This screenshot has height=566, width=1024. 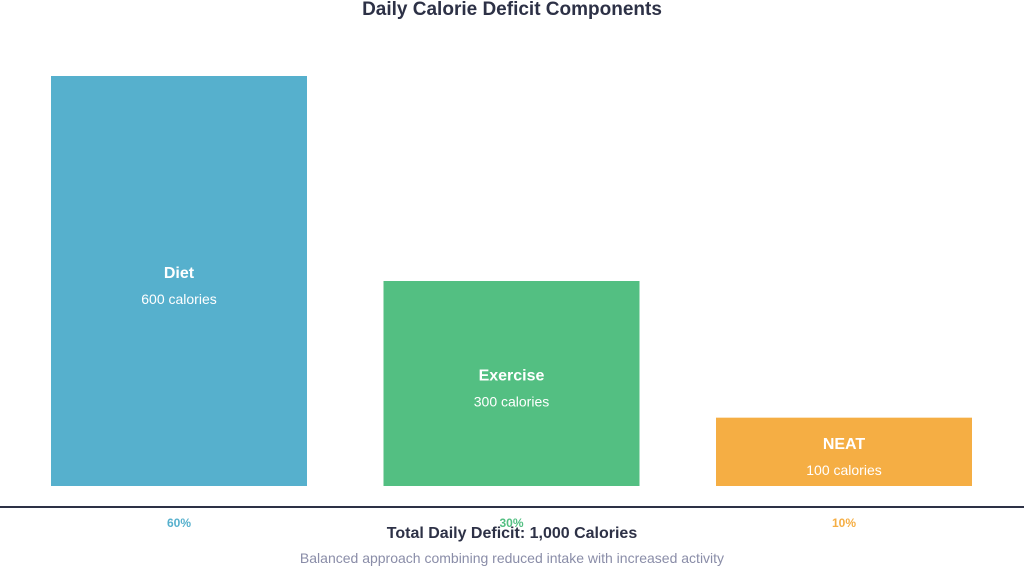 I want to click on bar-label-exercise: Exercise, so click(x=512, y=376).